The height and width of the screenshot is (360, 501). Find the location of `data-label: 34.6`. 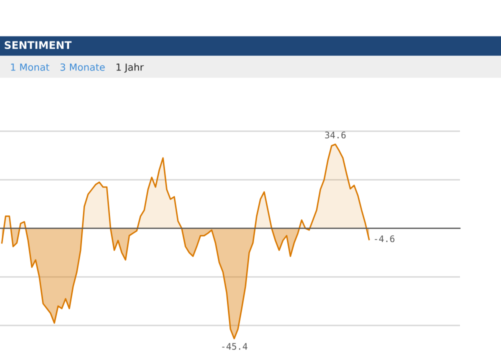

data-label: 34.6 is located at coordinates (335, 135).